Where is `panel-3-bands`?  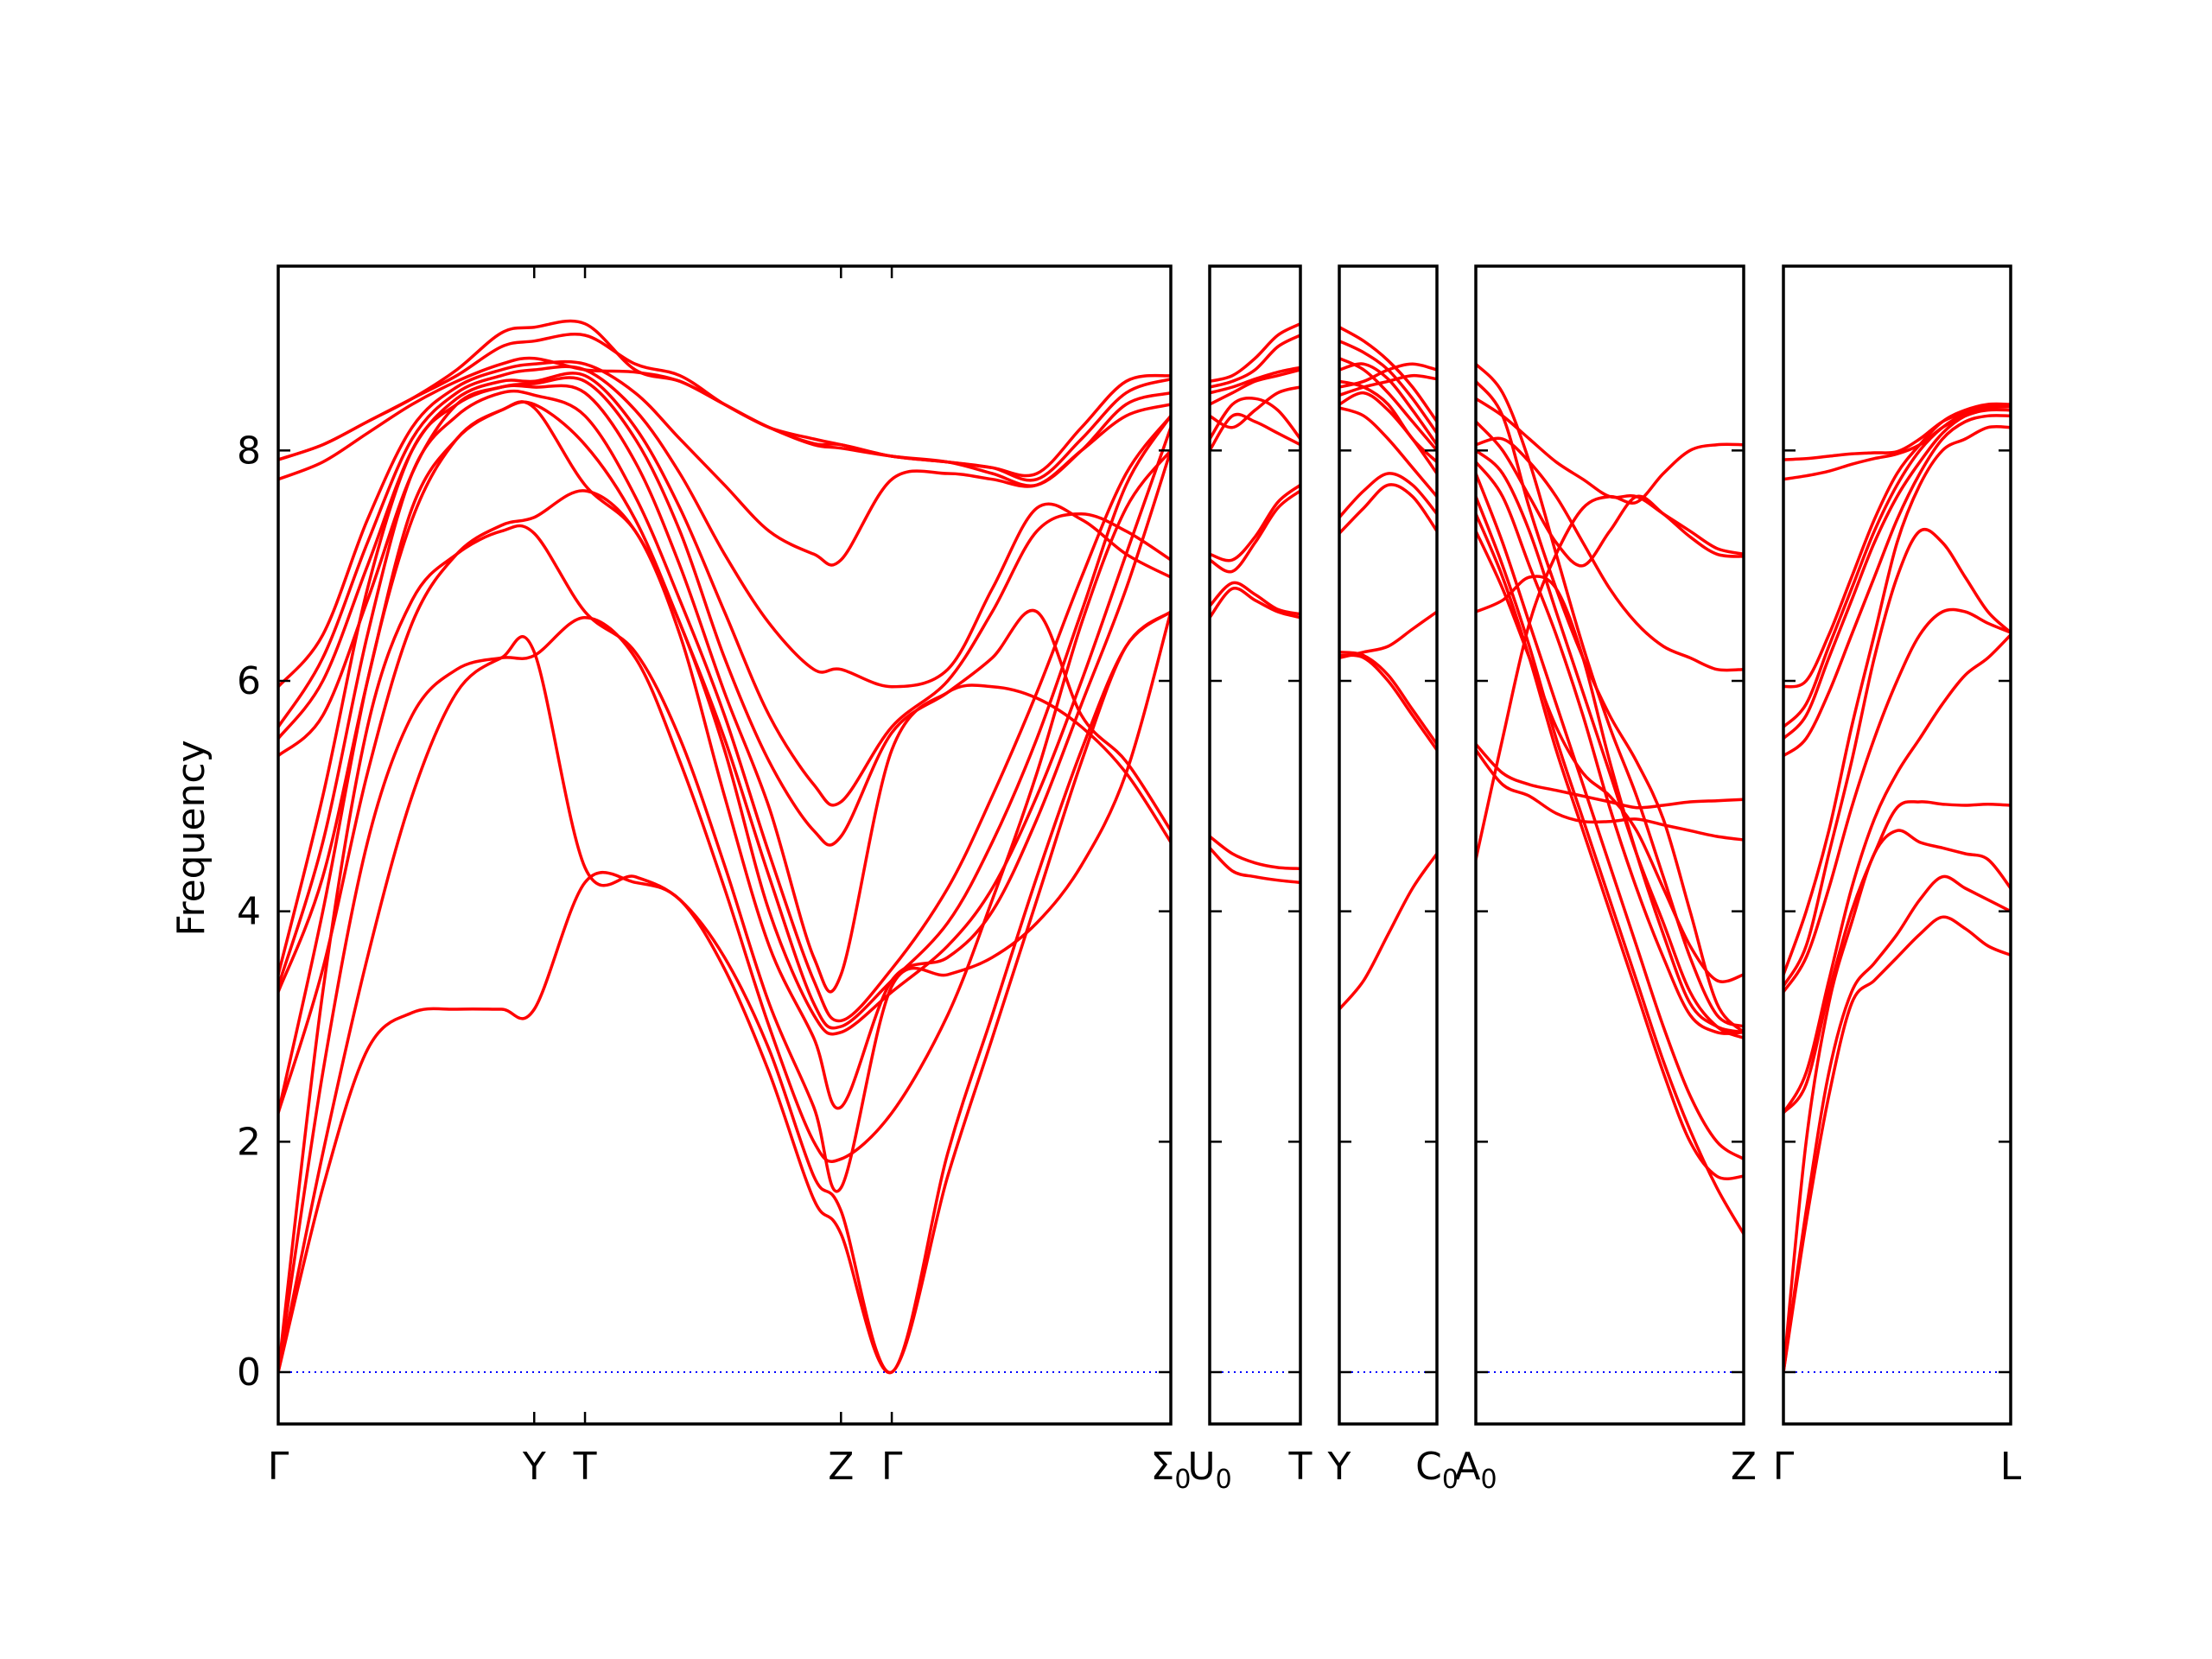 panel-3-bands is located at coordinates (1388, 849).